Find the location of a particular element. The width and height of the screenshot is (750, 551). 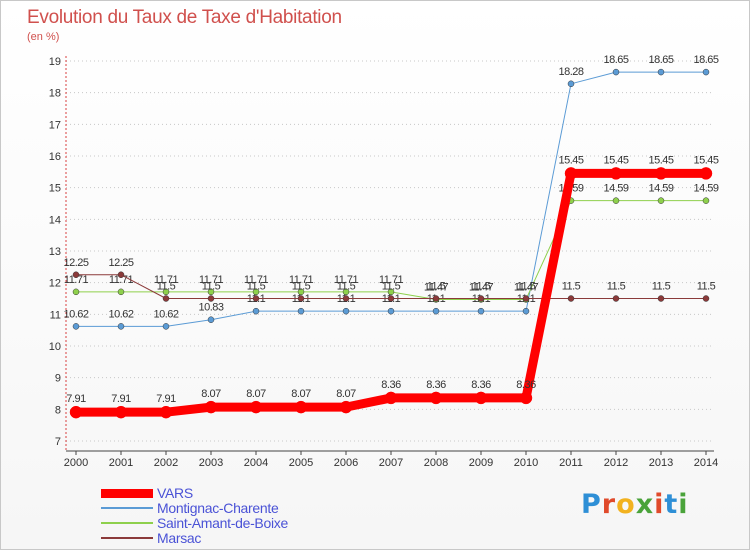

data-label-montignac-charente: 10.83 is located at coordinates (210, 308).